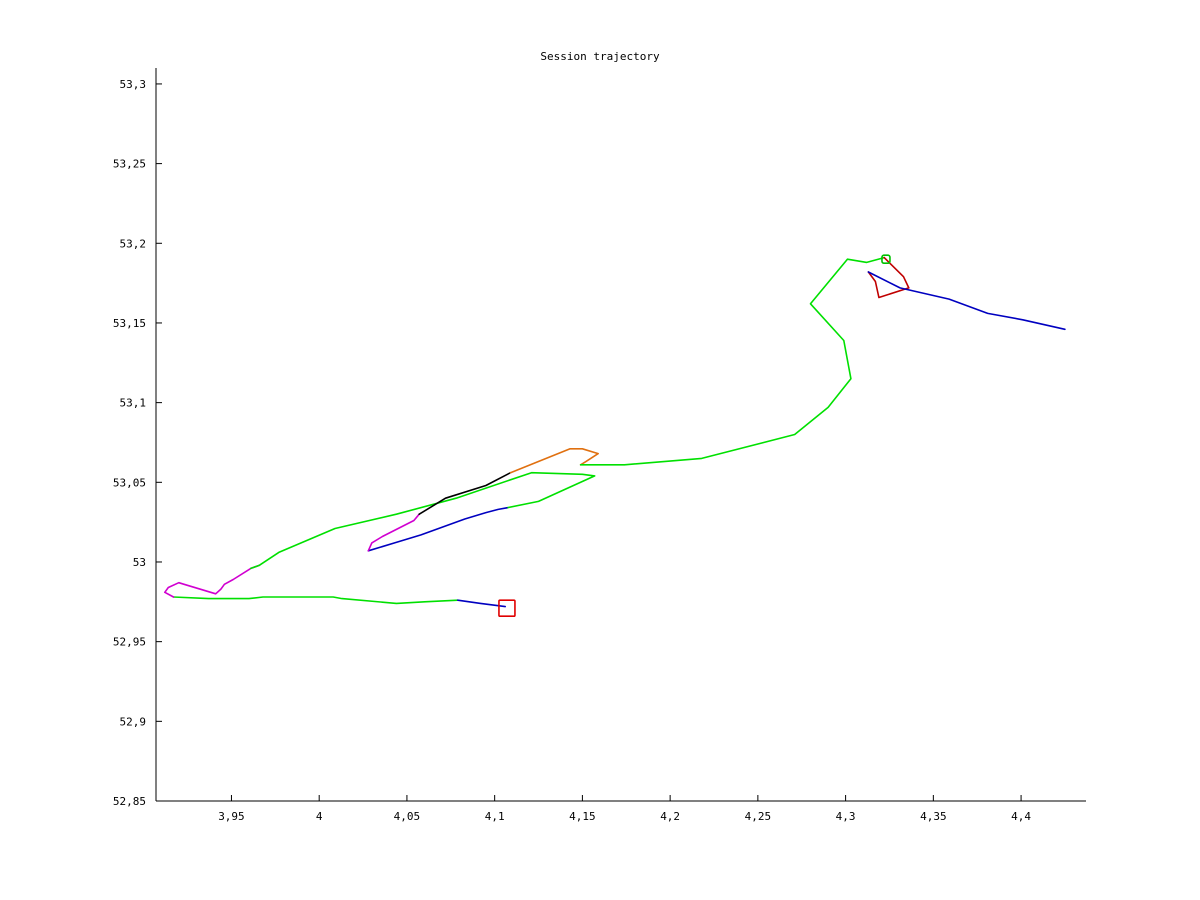 Image resolution: width=1200 pixels, height=900 pixels. Describe the element at coordinates (600, 56) in the screenshot. I see `chart-title: Session trajectory` at that location.